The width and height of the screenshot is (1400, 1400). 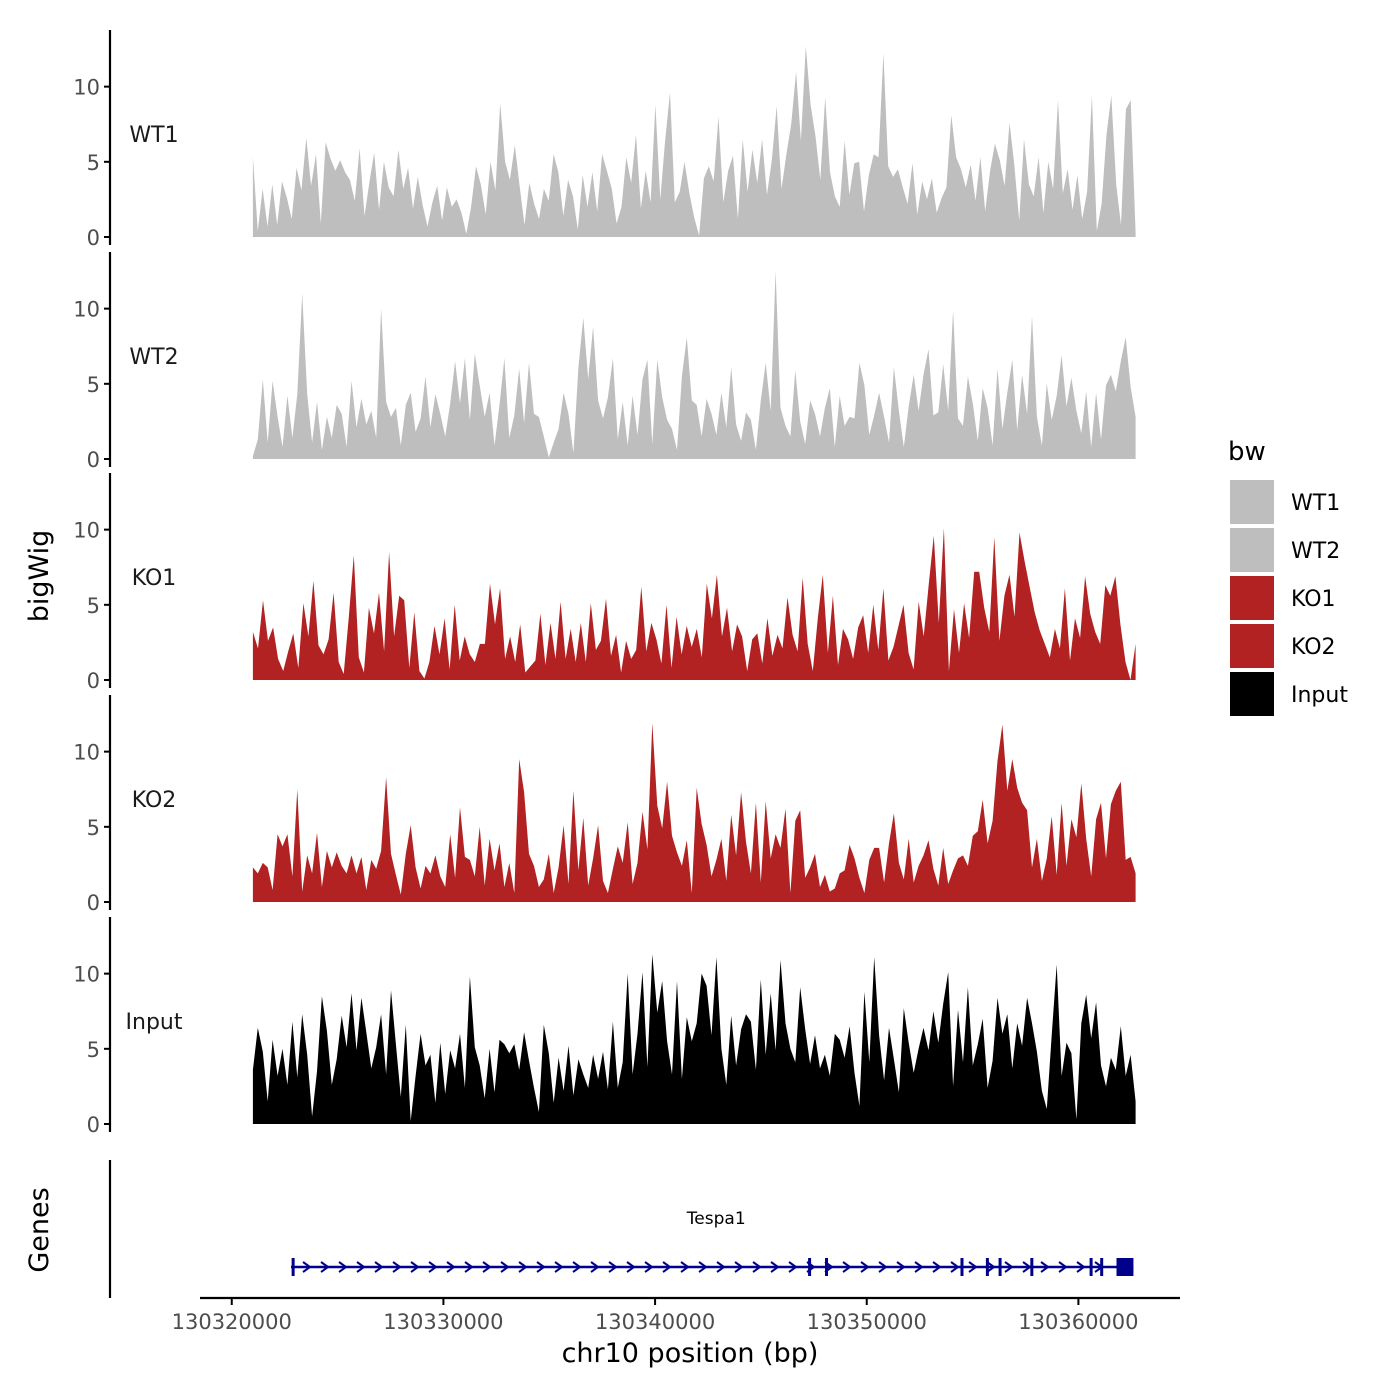 What do you see at coordinates (1252, 646) in the screenshot?
I see `legend-swatch-ko2` at bounding box center [1252, 646].